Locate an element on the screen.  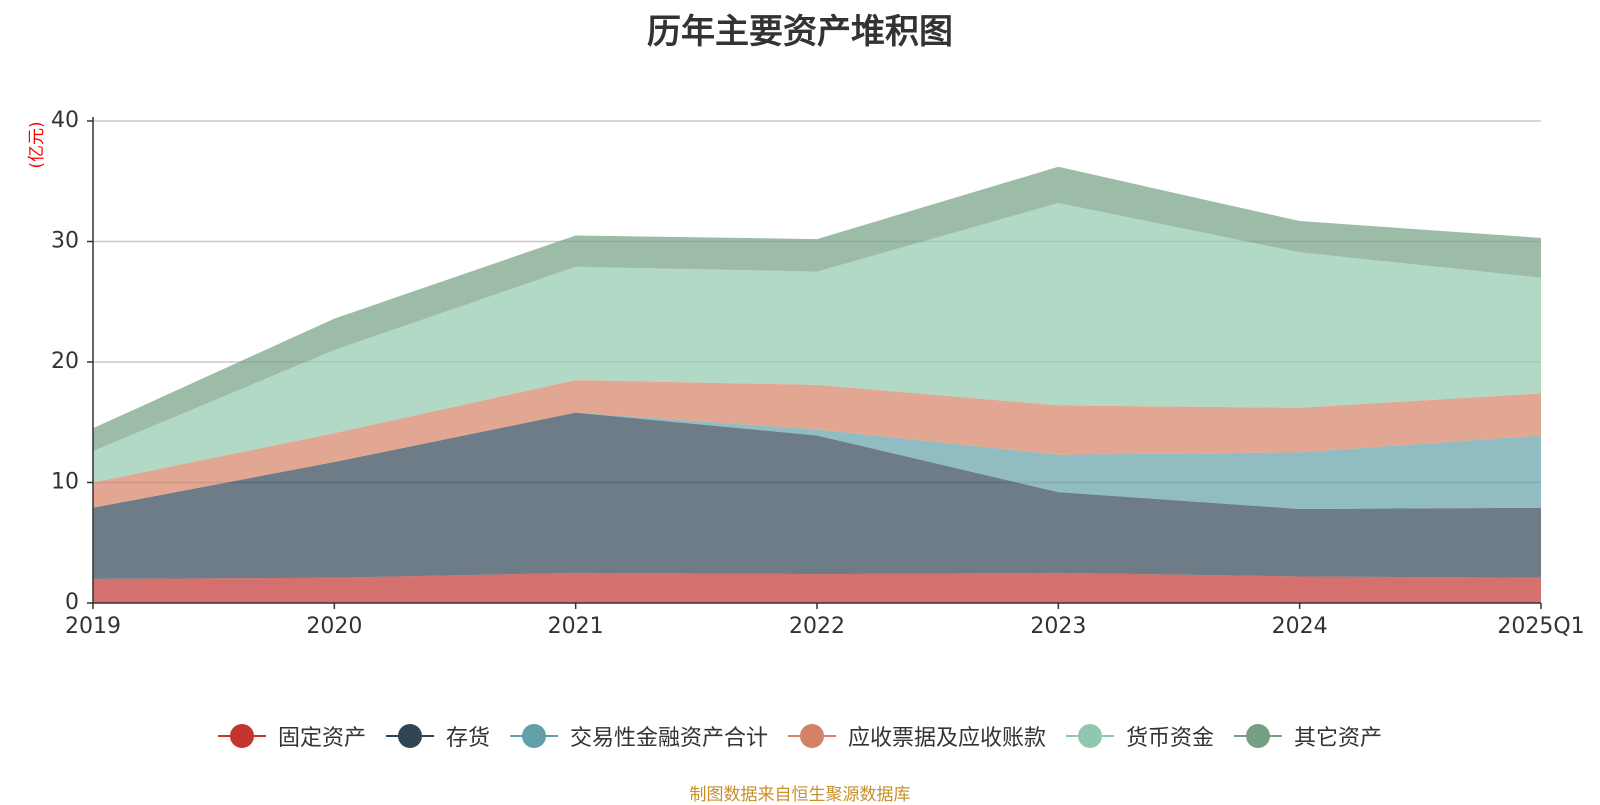
y-tick-label-4: 40 is located at coordinates (65, 120).